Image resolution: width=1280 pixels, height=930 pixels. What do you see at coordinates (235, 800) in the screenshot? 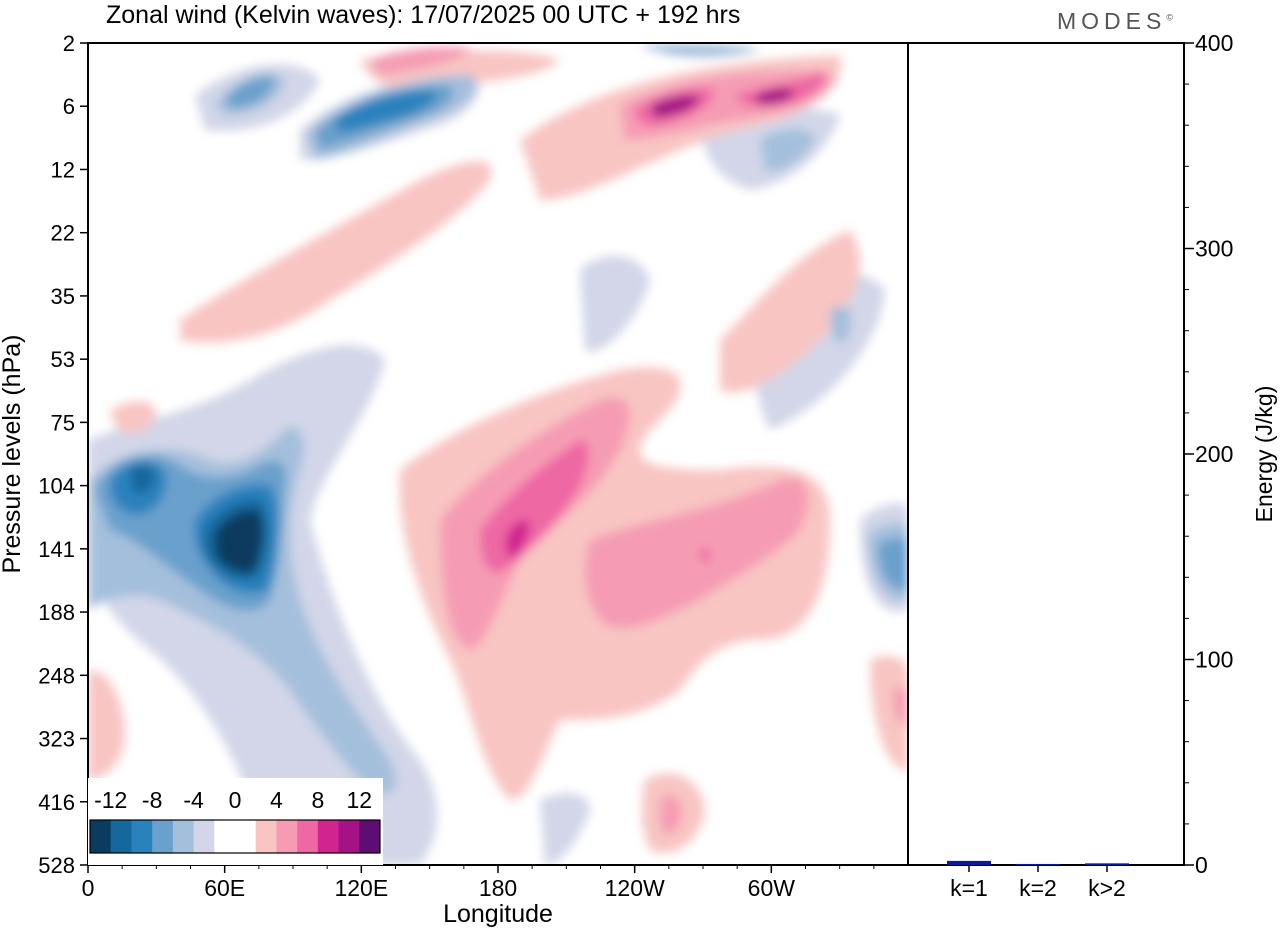
I see `colorbar-label: 0` at bounding box center [235, 800].